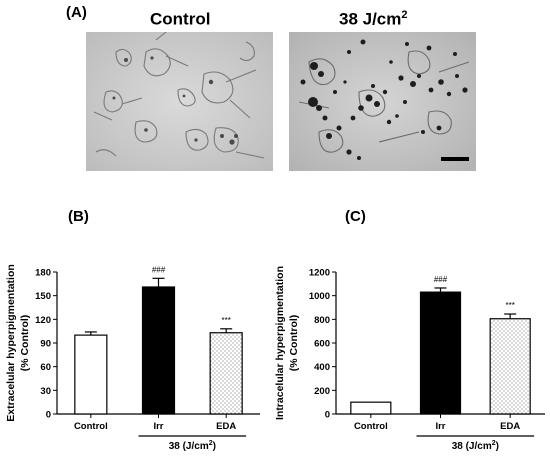 The height and width of the screenshot is (463, 550). I want to click on panel-a-letter: (A), so click(76, 12).